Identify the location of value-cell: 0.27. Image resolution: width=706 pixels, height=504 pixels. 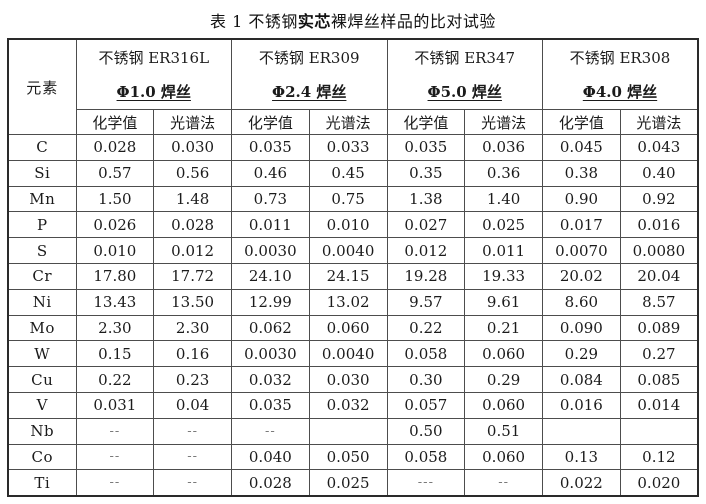
(659, 354).